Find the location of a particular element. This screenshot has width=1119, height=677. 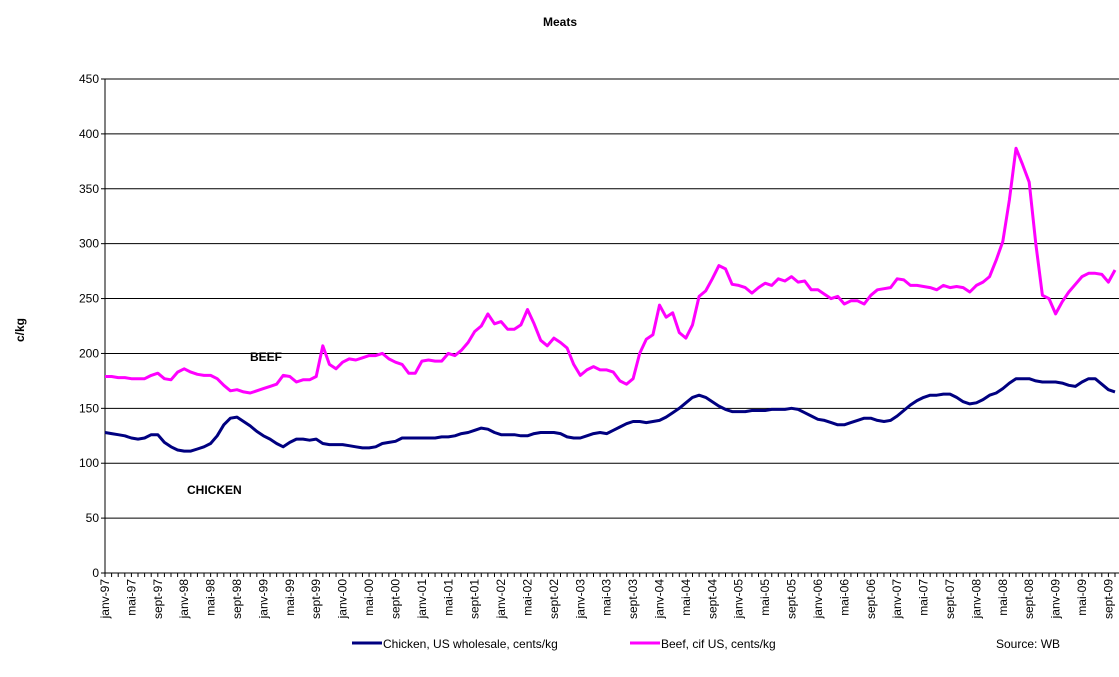

annotation: BEEF is located at coordinates (266, 357).